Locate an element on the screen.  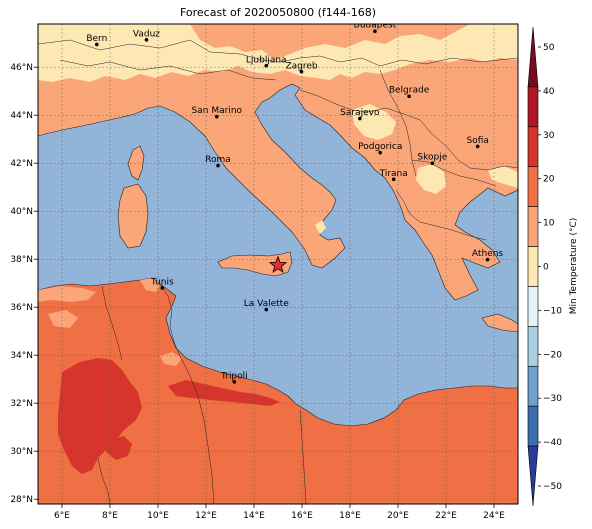
lon-tick-label: 10°E is located at coordinates (158, 516).